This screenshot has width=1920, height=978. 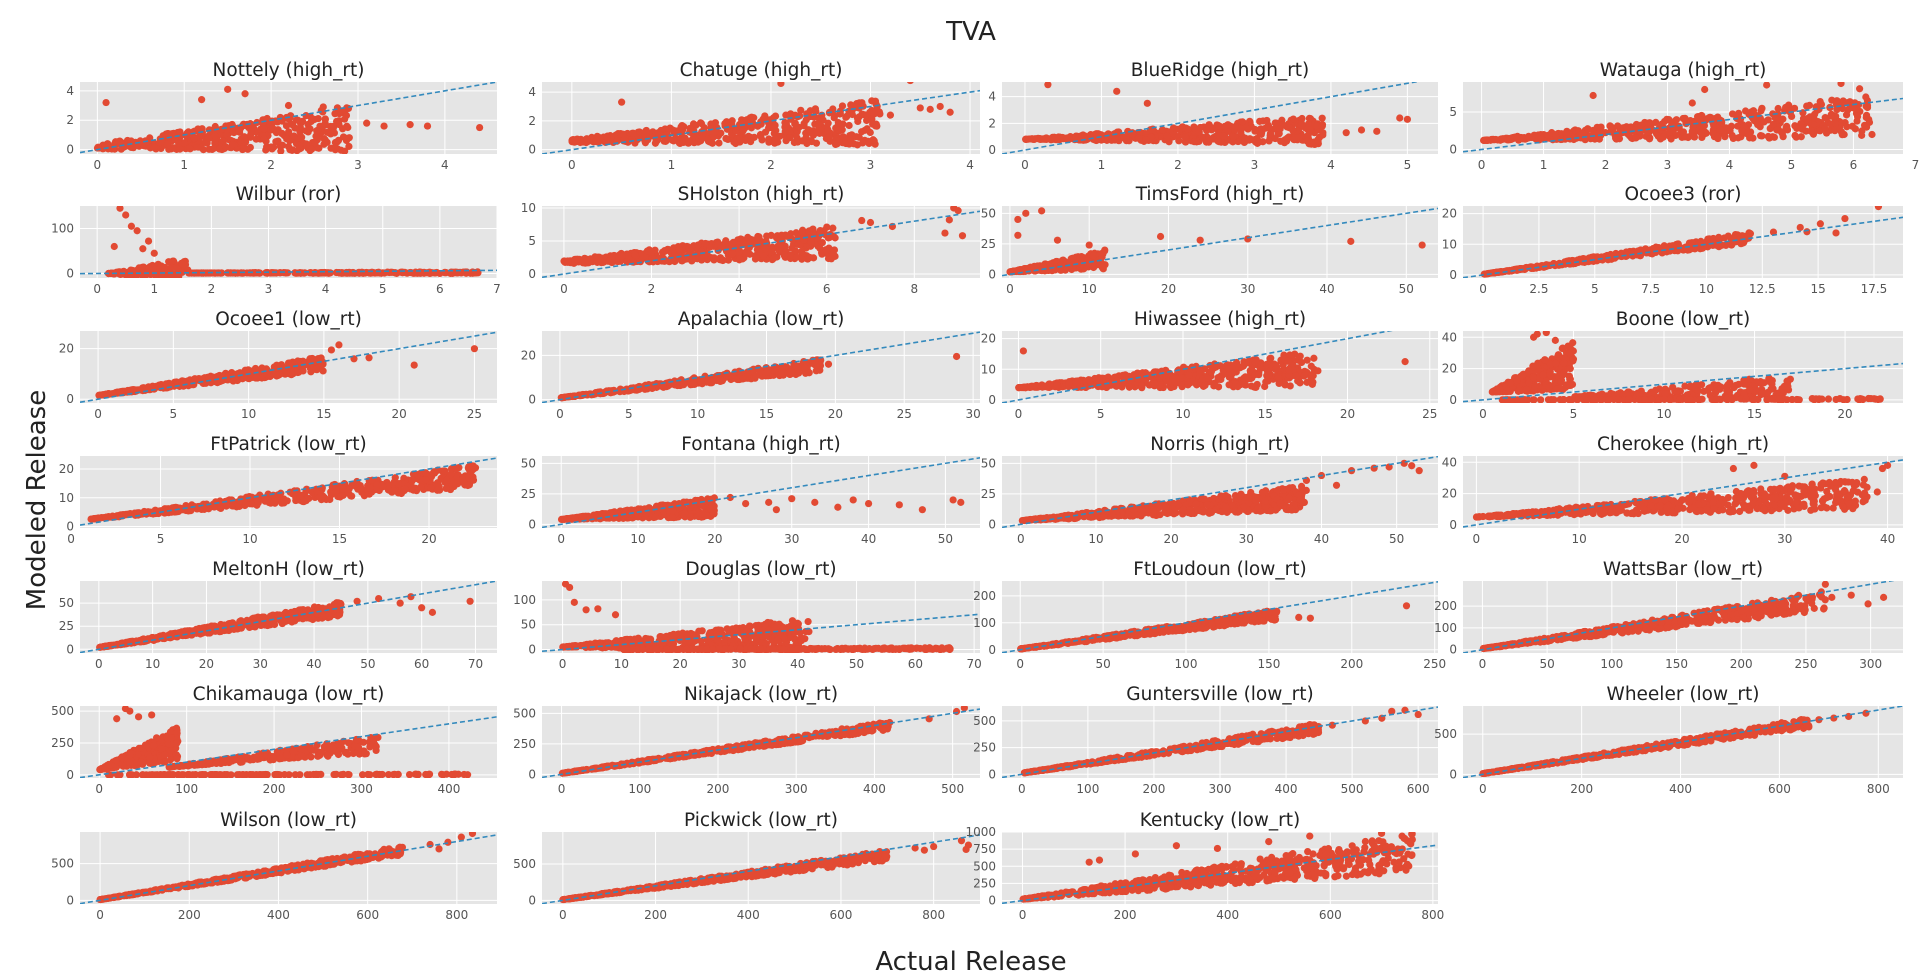 I want to click on x-tick-label: 50, so click(x=1406, y=289).